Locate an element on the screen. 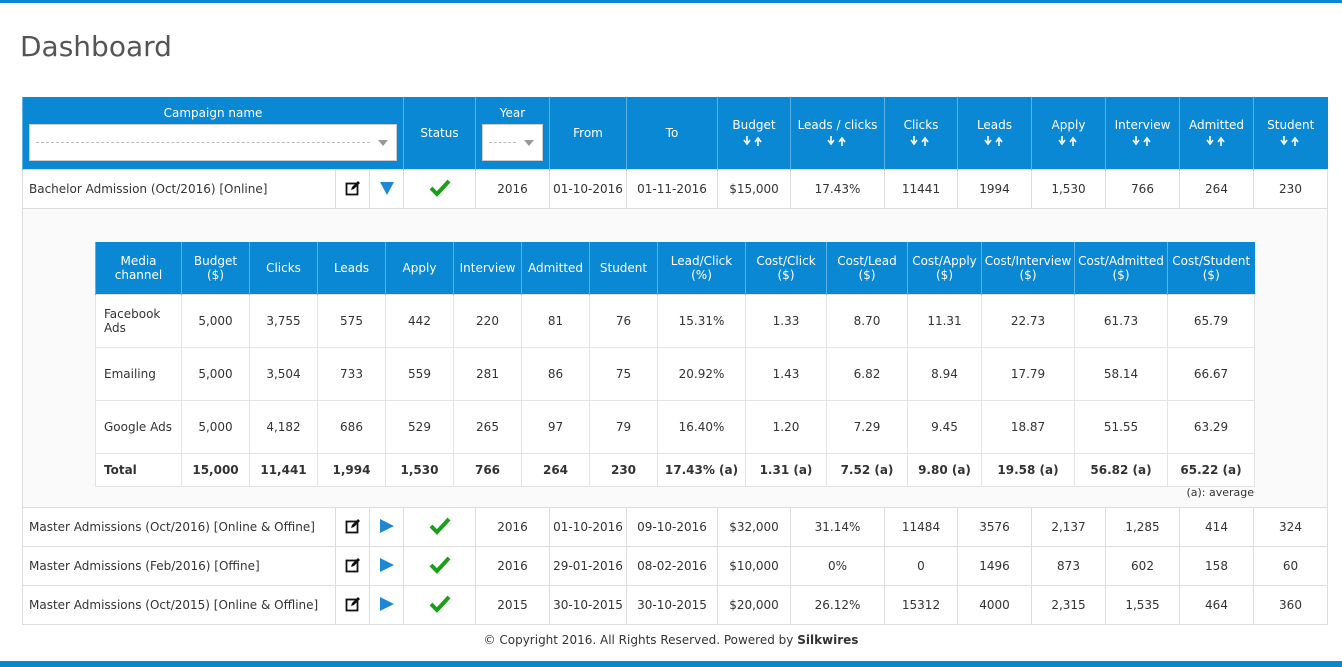 This screenshot has height=667, width=1342. column-header: Clicks is located at coordinates (921, 133).